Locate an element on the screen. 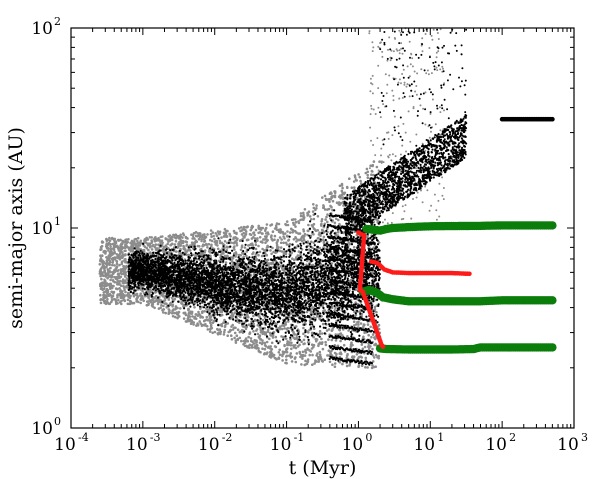 The width and height of the screenshot is (600, 479). y-tick-exponent: 1 is located at coordinates (57, 221).